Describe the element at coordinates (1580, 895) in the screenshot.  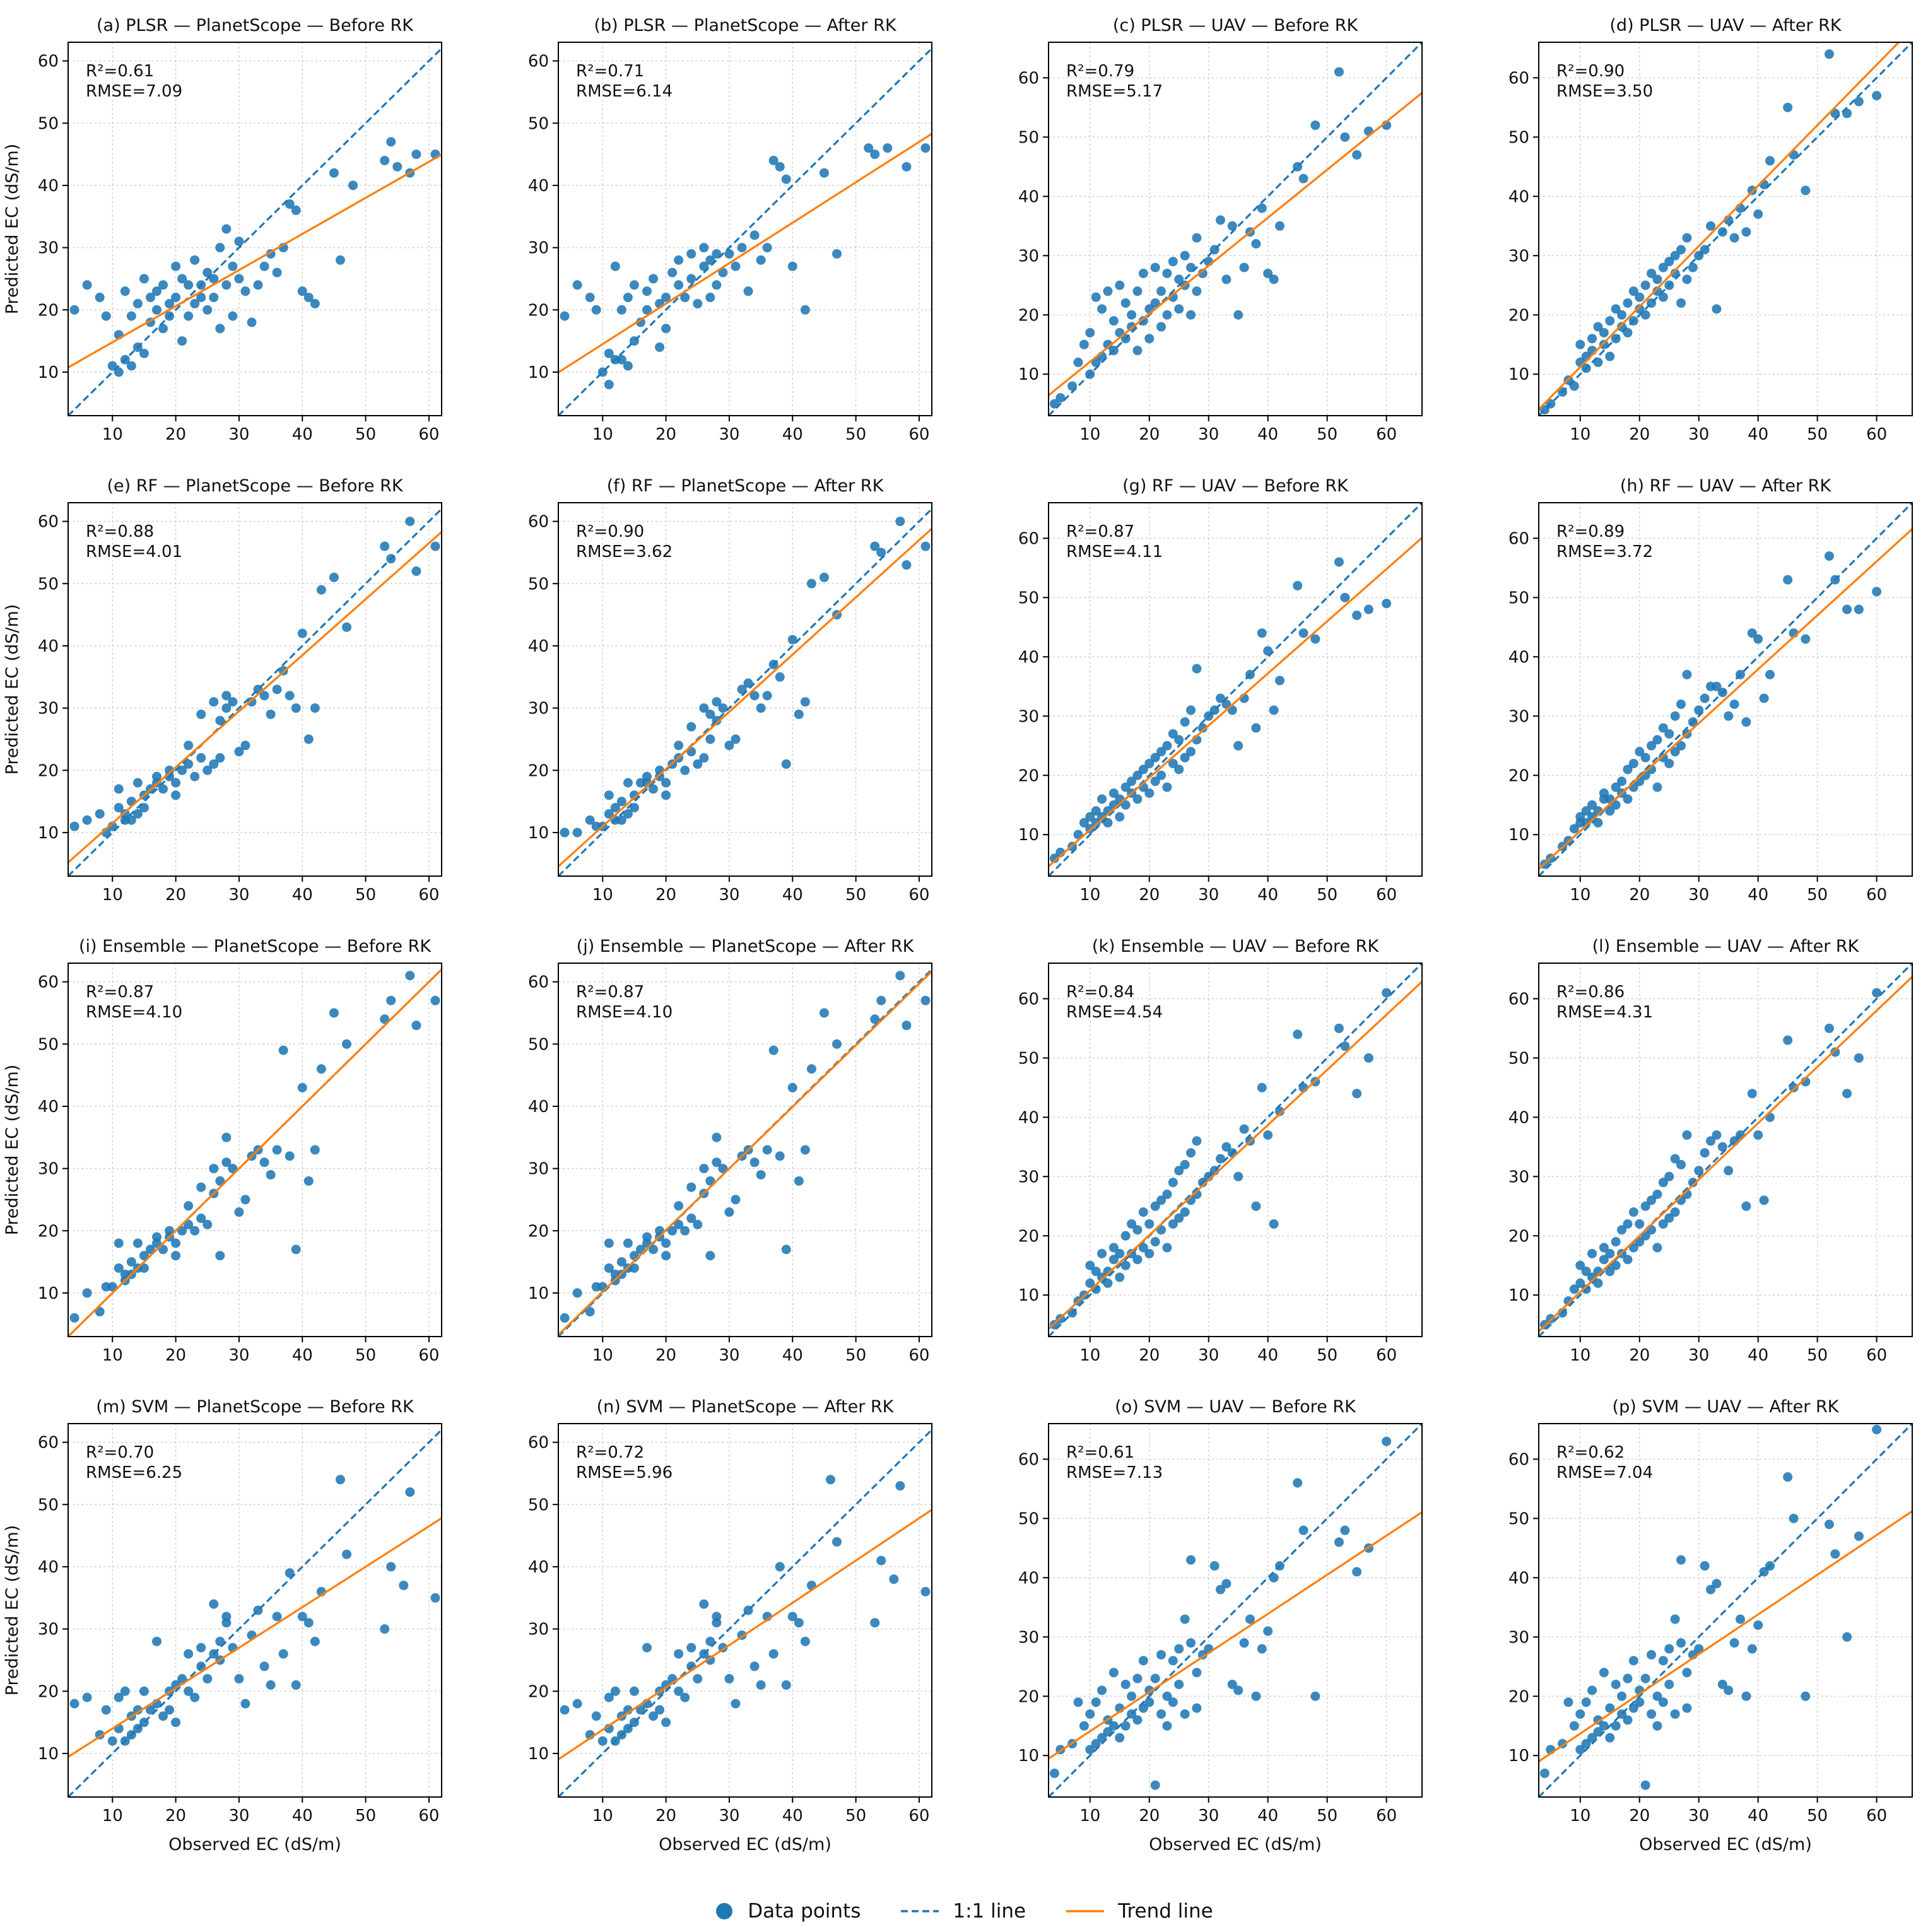
I see `panel-h-x-tick-label: 10` at that location.